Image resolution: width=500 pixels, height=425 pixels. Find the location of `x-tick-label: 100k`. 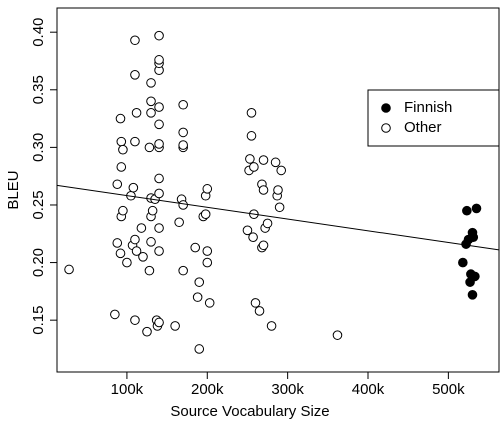

x-tick-label: 100k is located at coordinates (127, 389).